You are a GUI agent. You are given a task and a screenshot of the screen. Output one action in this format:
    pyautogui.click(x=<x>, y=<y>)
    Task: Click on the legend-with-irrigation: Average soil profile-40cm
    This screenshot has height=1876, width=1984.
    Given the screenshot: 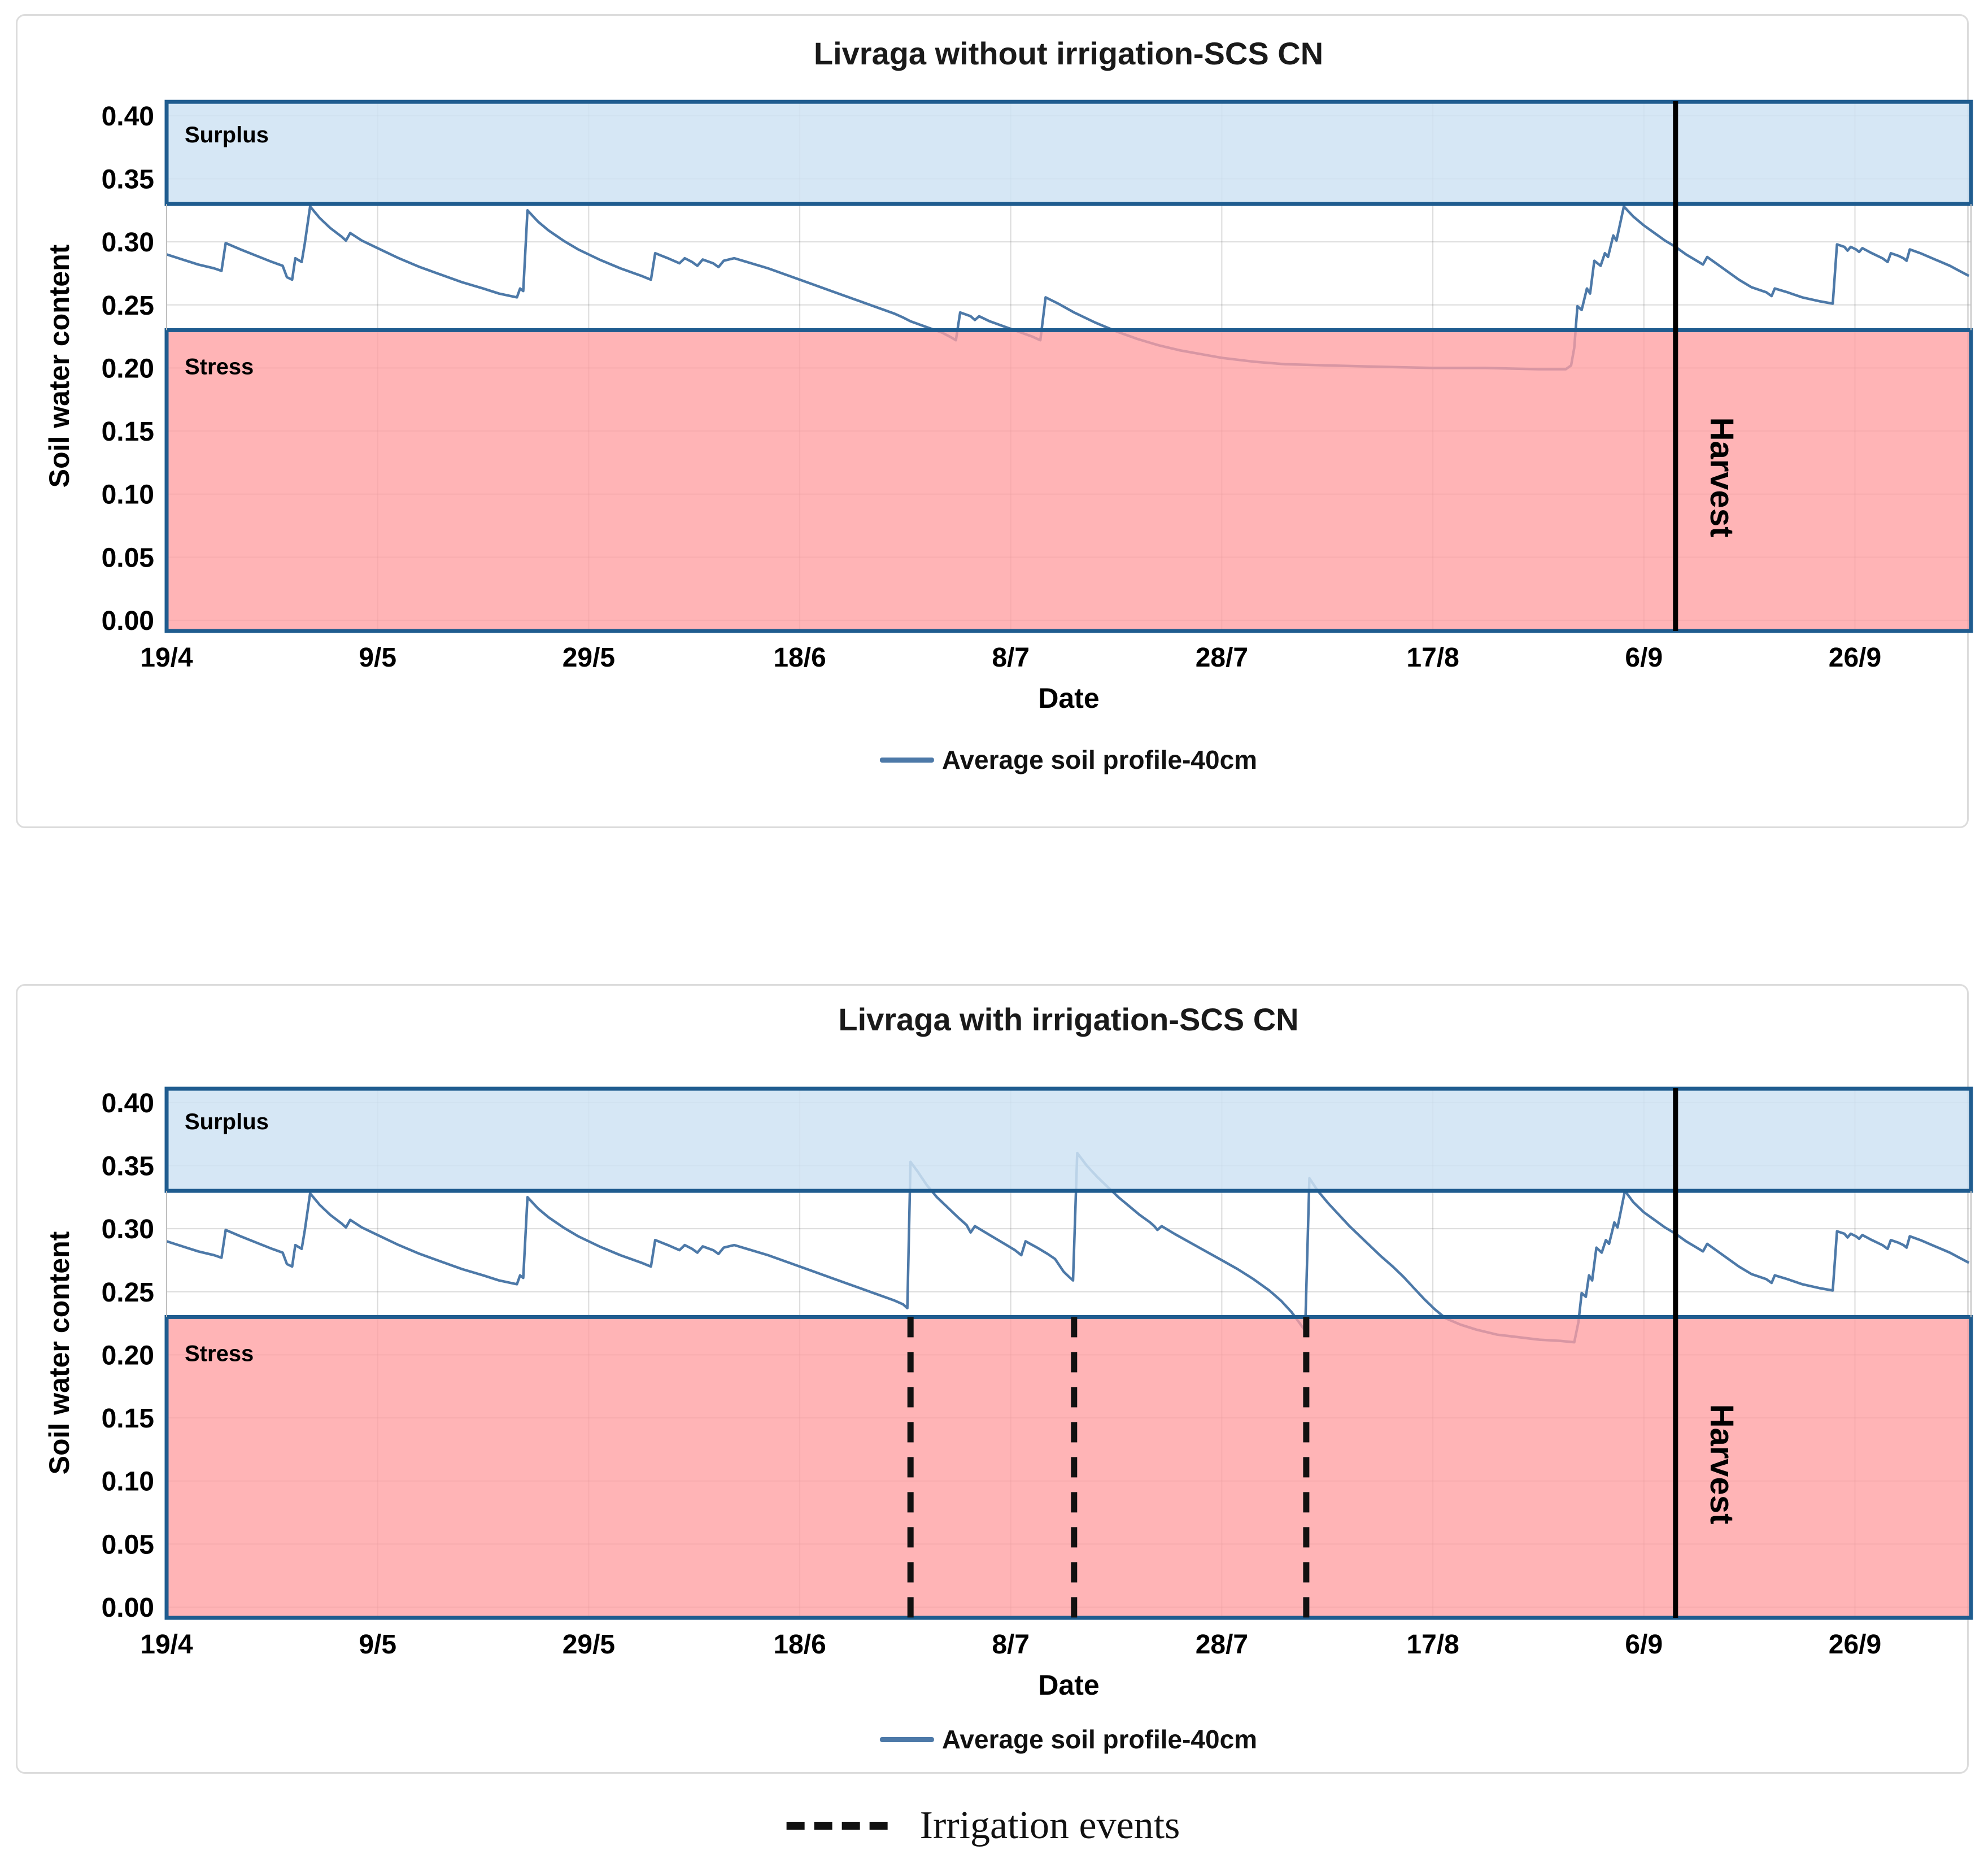 What is the action you would take?
    pyautogui.click(x=1068, y=1739)
    